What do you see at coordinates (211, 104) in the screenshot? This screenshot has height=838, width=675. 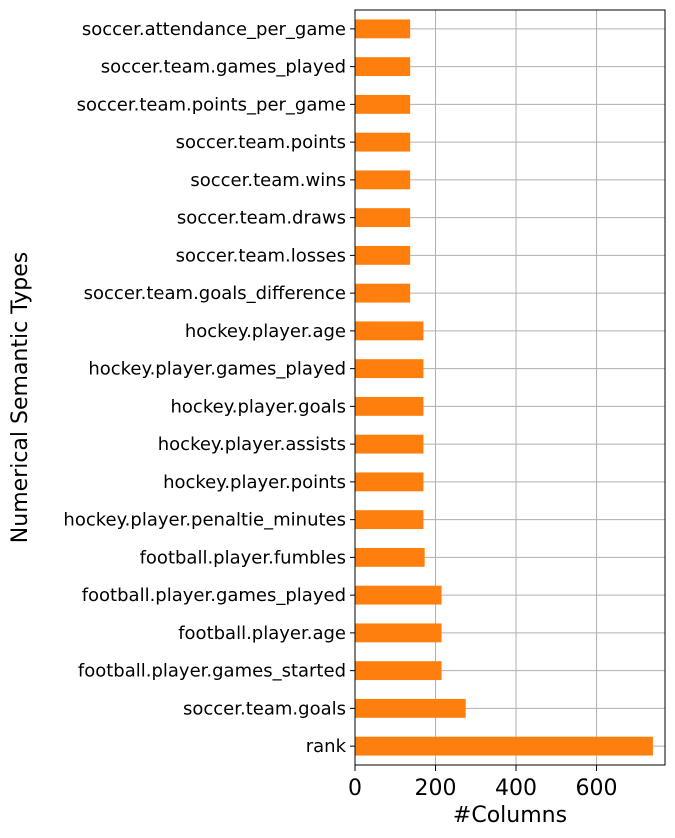 I see `y-tick-label: soccer.team.points_per_game` at bounding box center [211, 104].